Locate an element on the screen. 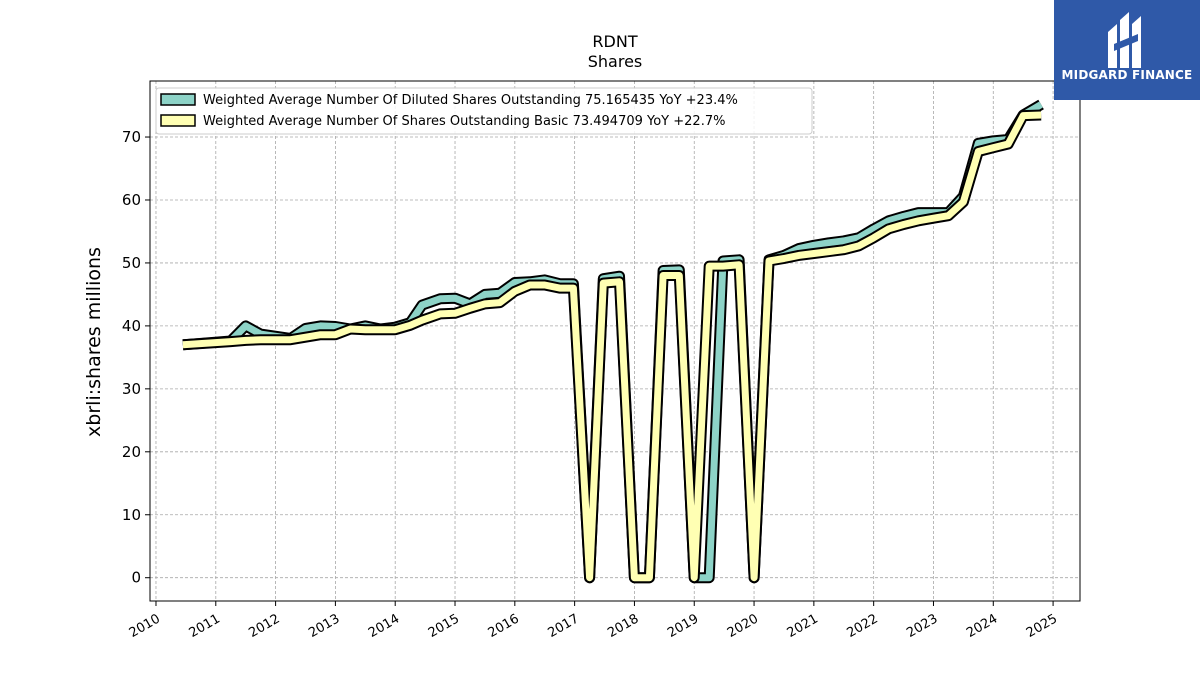 The height and width of the screenshot is (675, 1200). y-tick-label: 0 is located at coordinates (136, 578).